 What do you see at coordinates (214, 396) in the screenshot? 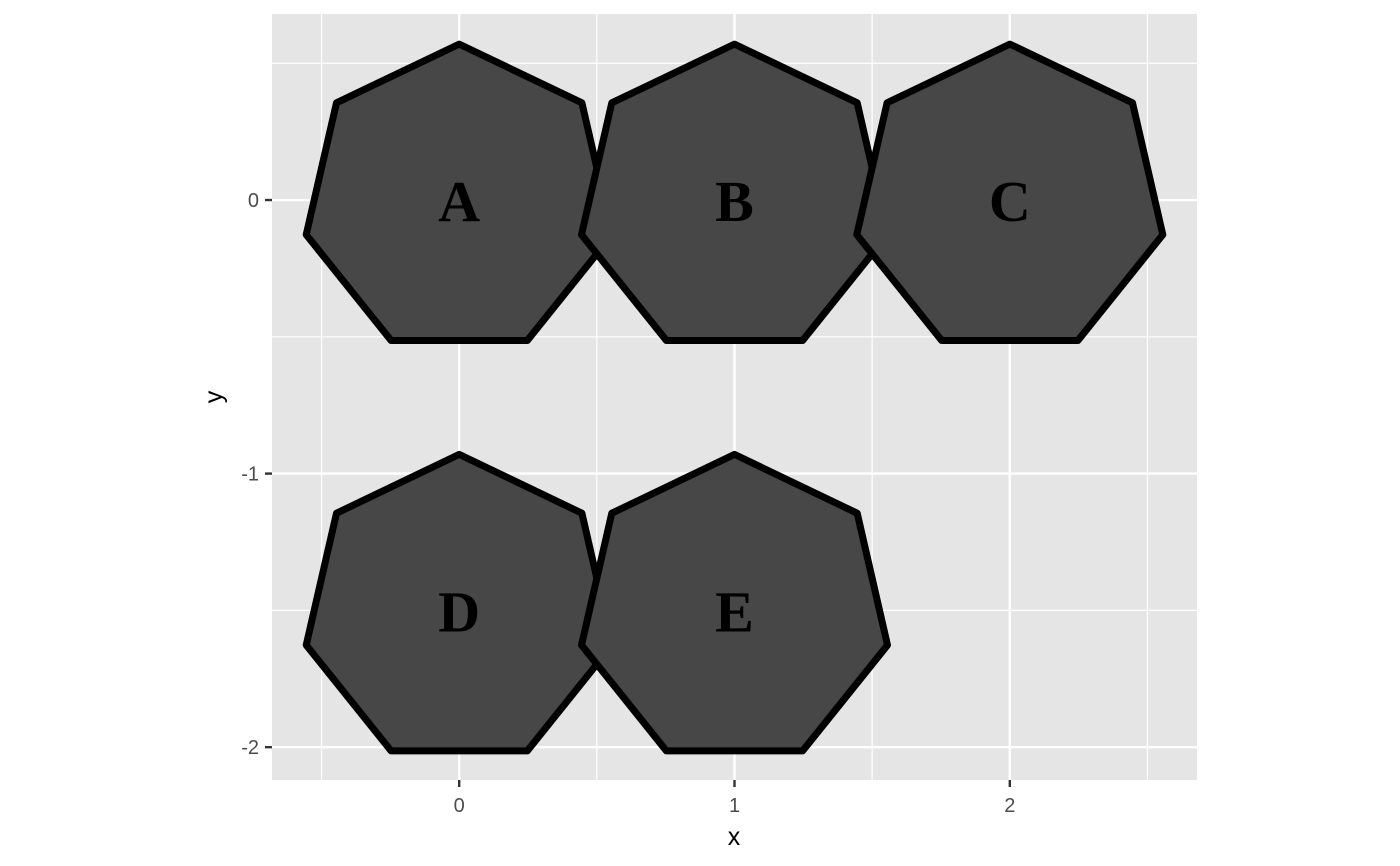
I see `y-axis-title: y` at bounding box center [214, 396].